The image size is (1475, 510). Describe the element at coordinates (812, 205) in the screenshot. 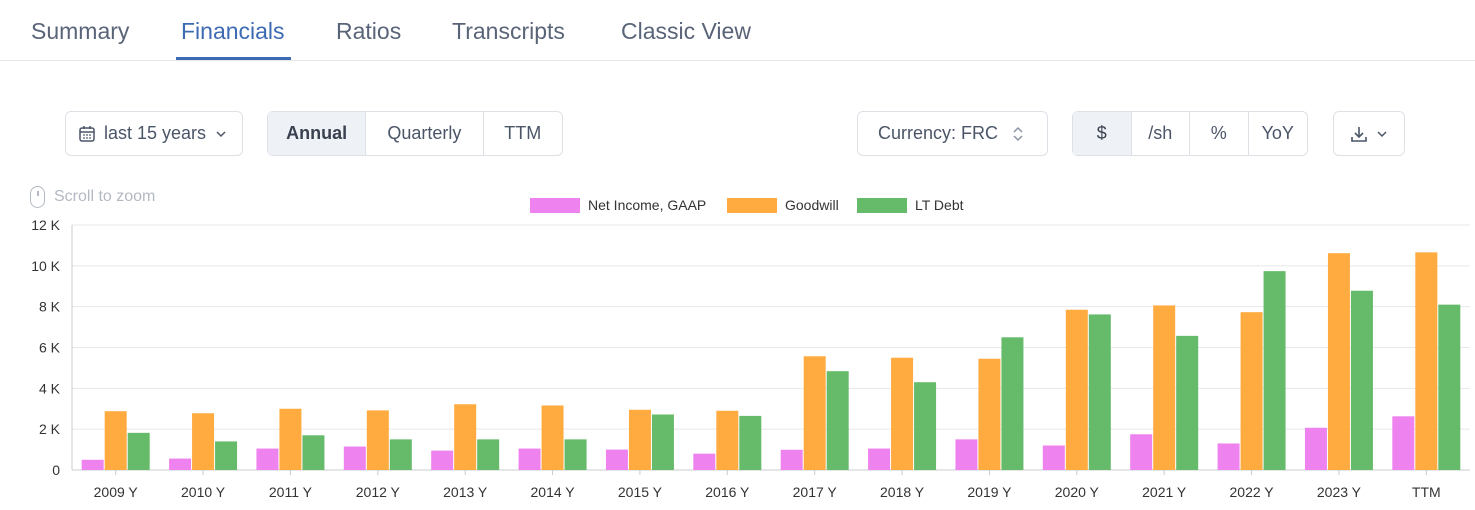

I see `legend-label: Goodwill` at that location.